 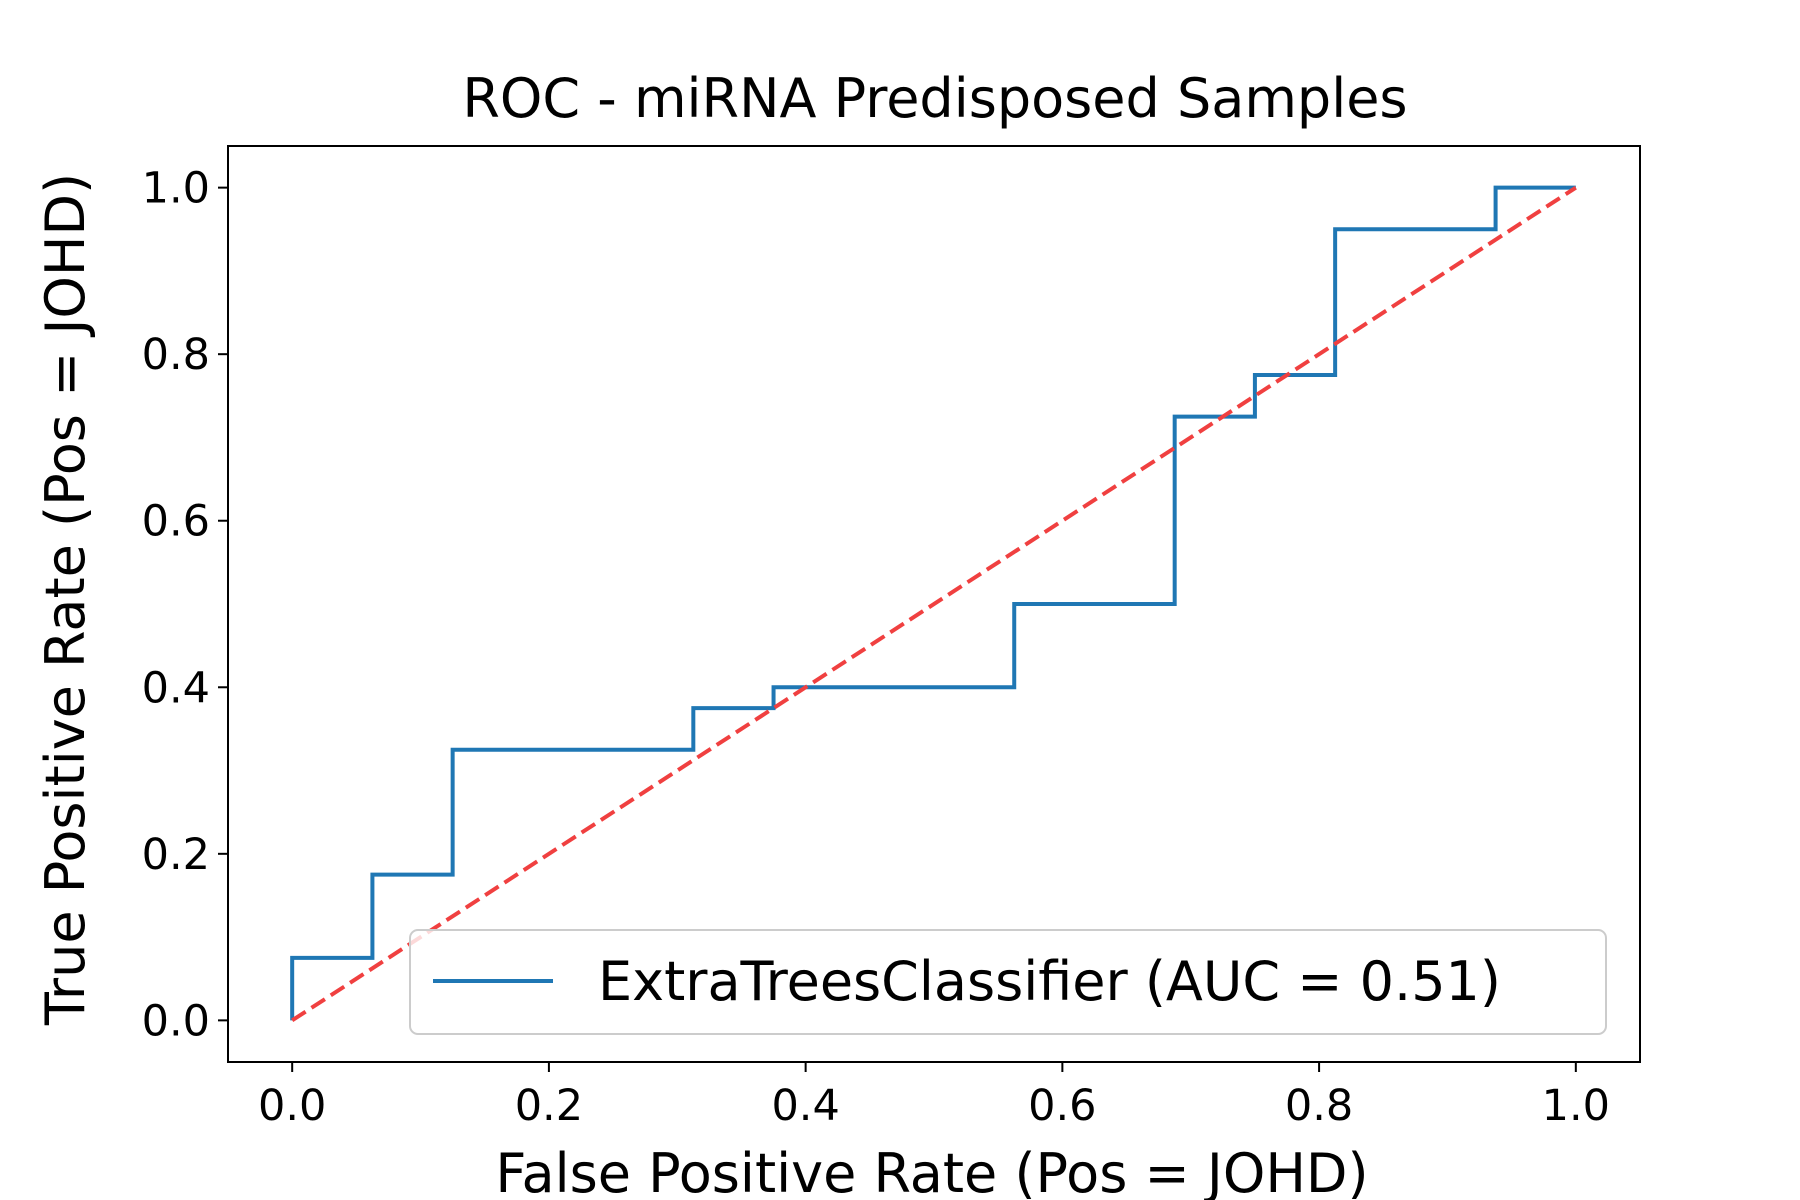 I want to click on y-axis-ticks: 0.0 0.2 0.4 0.6 0.8 1.0, so click(x=185, y=605).